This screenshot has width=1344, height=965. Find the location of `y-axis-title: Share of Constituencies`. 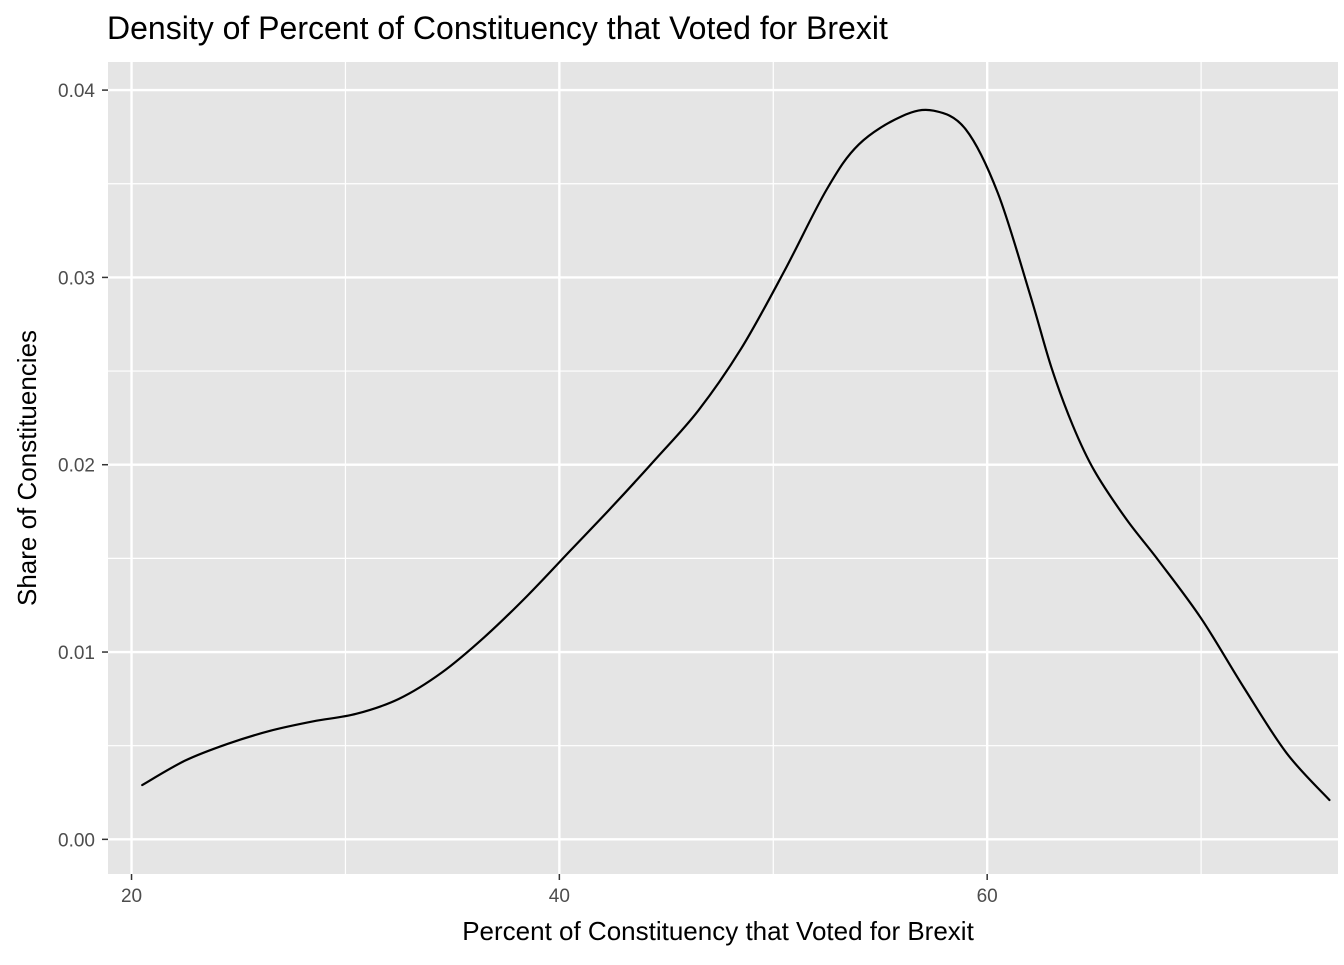

y-axis-title: Share of Constituencies is located at coordinates (27, 468).